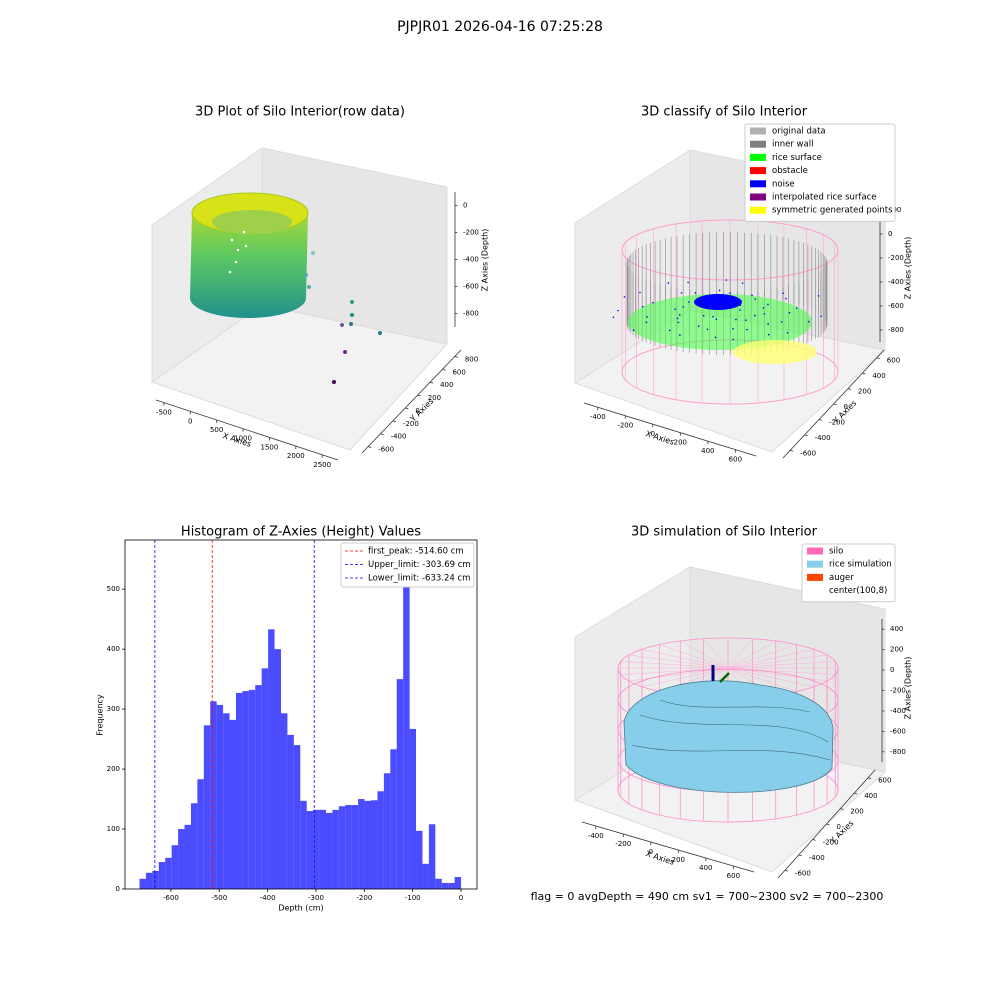 Image resolution: width=1000 pixels, height=1000 pixels. What do you see at coordinates (724, 532) in the screenshot?
I see `chart-title: 3D simulation of Silo Interior` at bounding box center [724, 532].